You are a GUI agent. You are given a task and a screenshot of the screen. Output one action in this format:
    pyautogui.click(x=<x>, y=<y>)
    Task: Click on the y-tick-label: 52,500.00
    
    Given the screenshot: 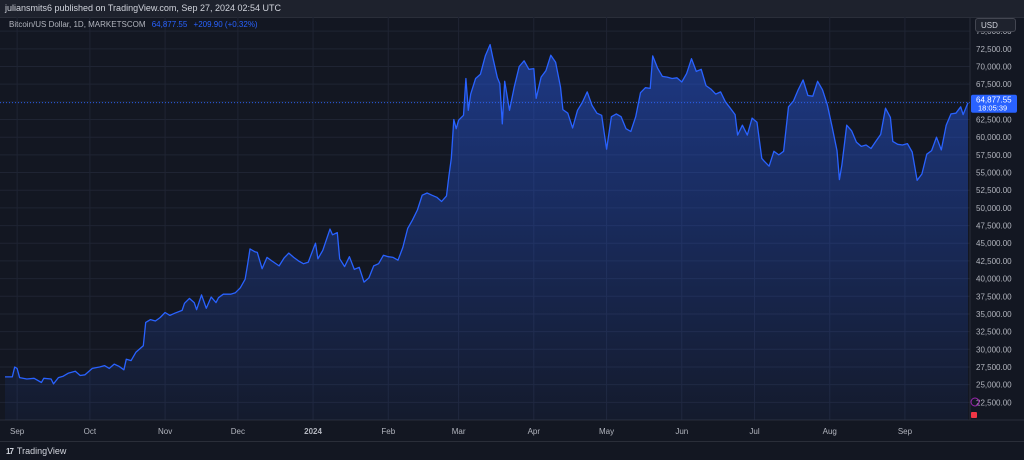 What is the action you would take?
    pyautogui.click(x=994, y=190)
    